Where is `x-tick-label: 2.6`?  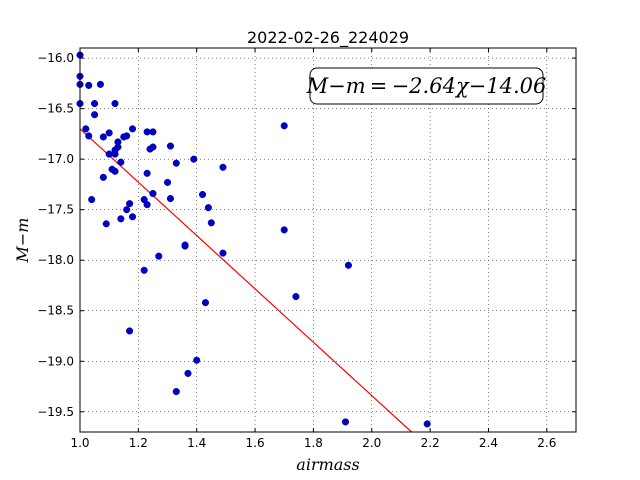 x-tick-label: 2.6 is located at coordinates (546, 443).